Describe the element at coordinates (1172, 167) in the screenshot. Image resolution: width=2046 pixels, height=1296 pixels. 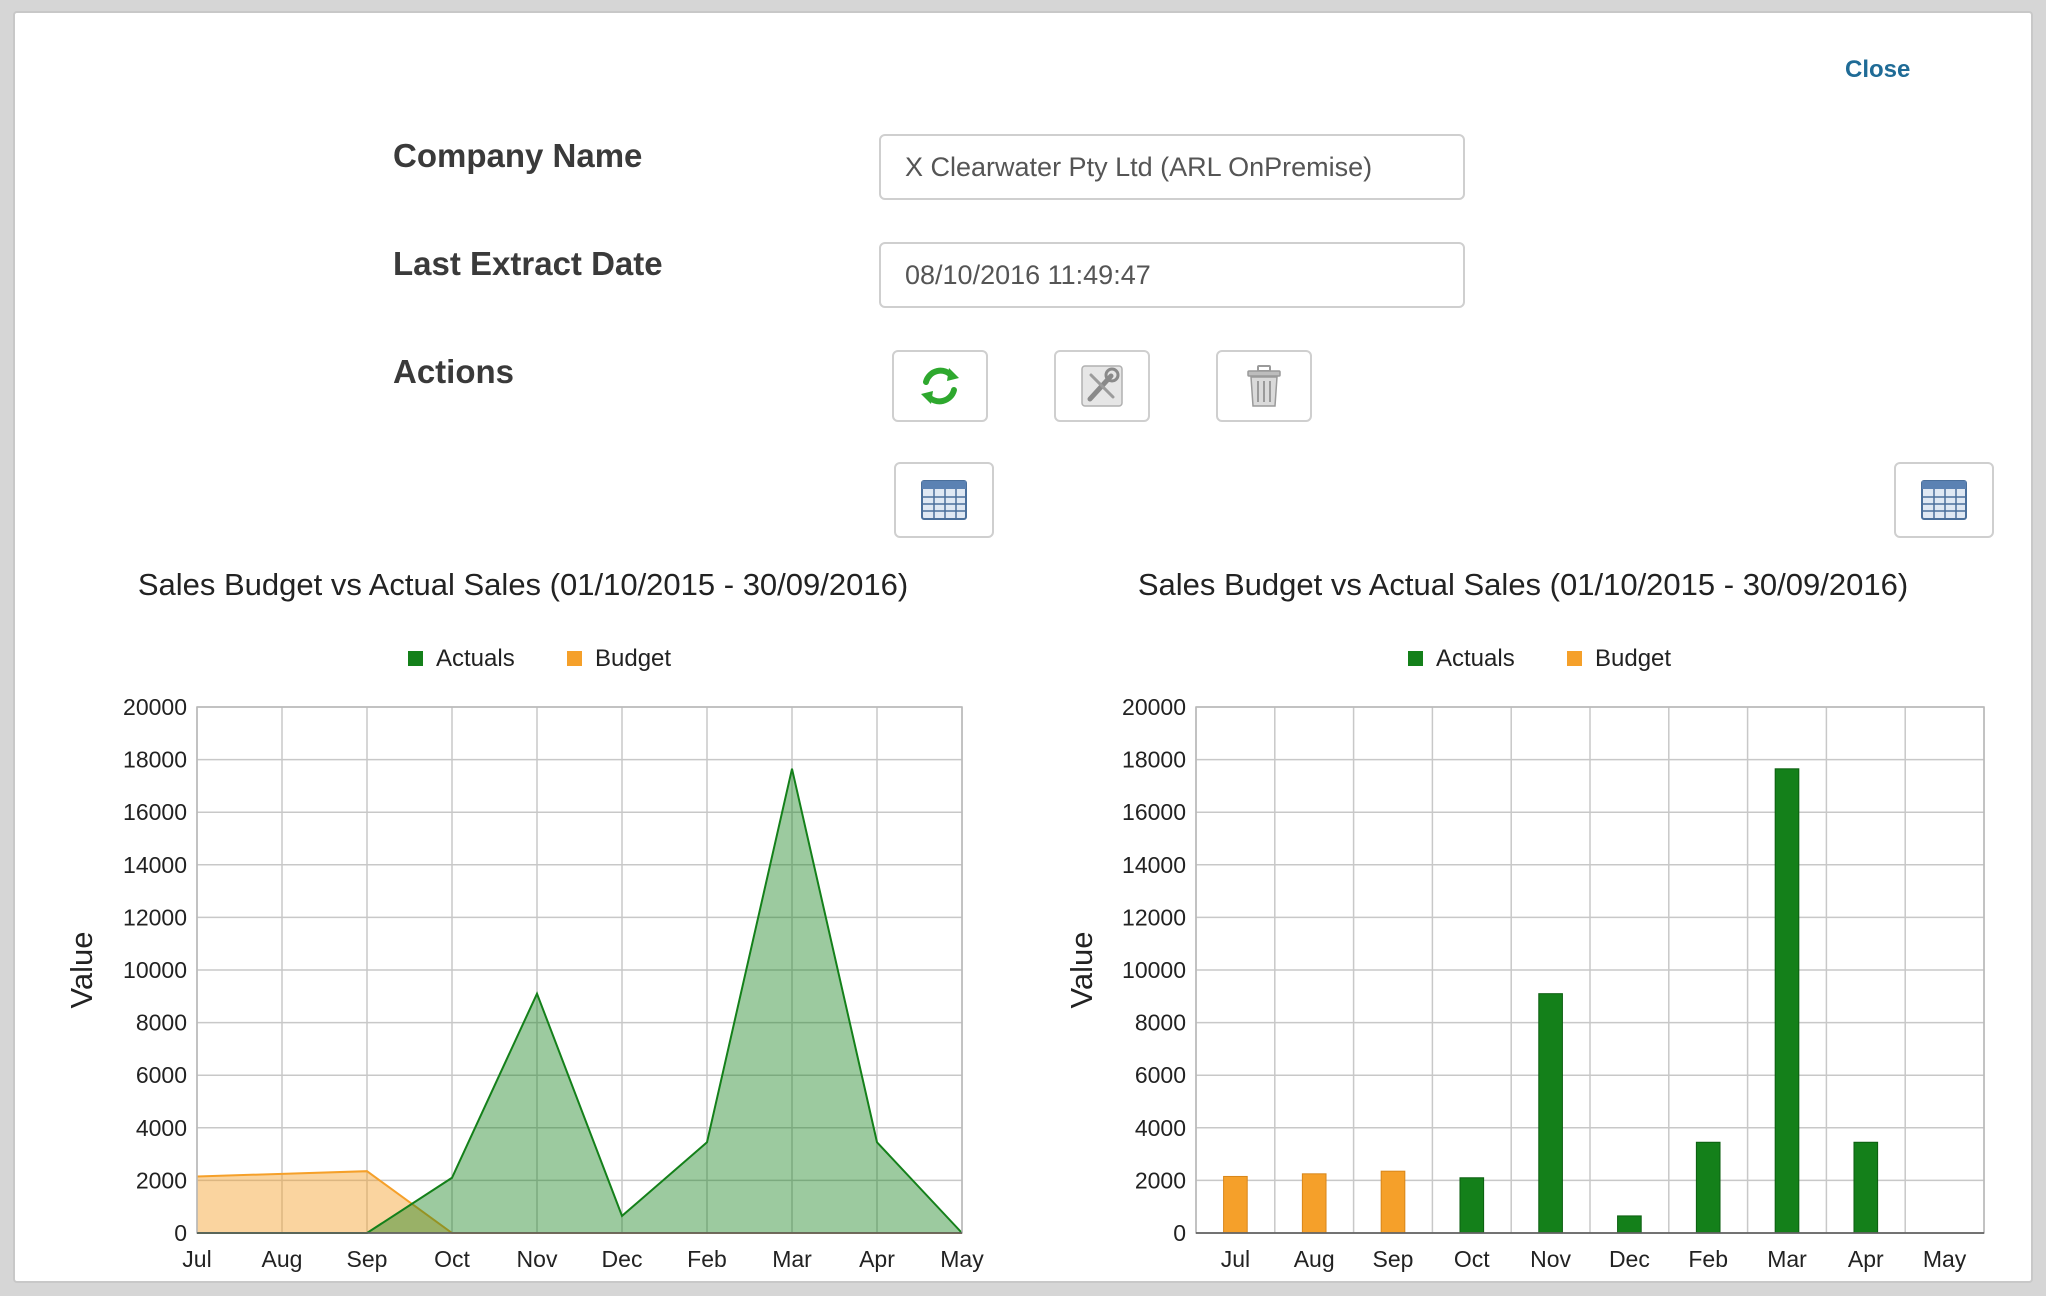
I see `company-name-field` at that location.